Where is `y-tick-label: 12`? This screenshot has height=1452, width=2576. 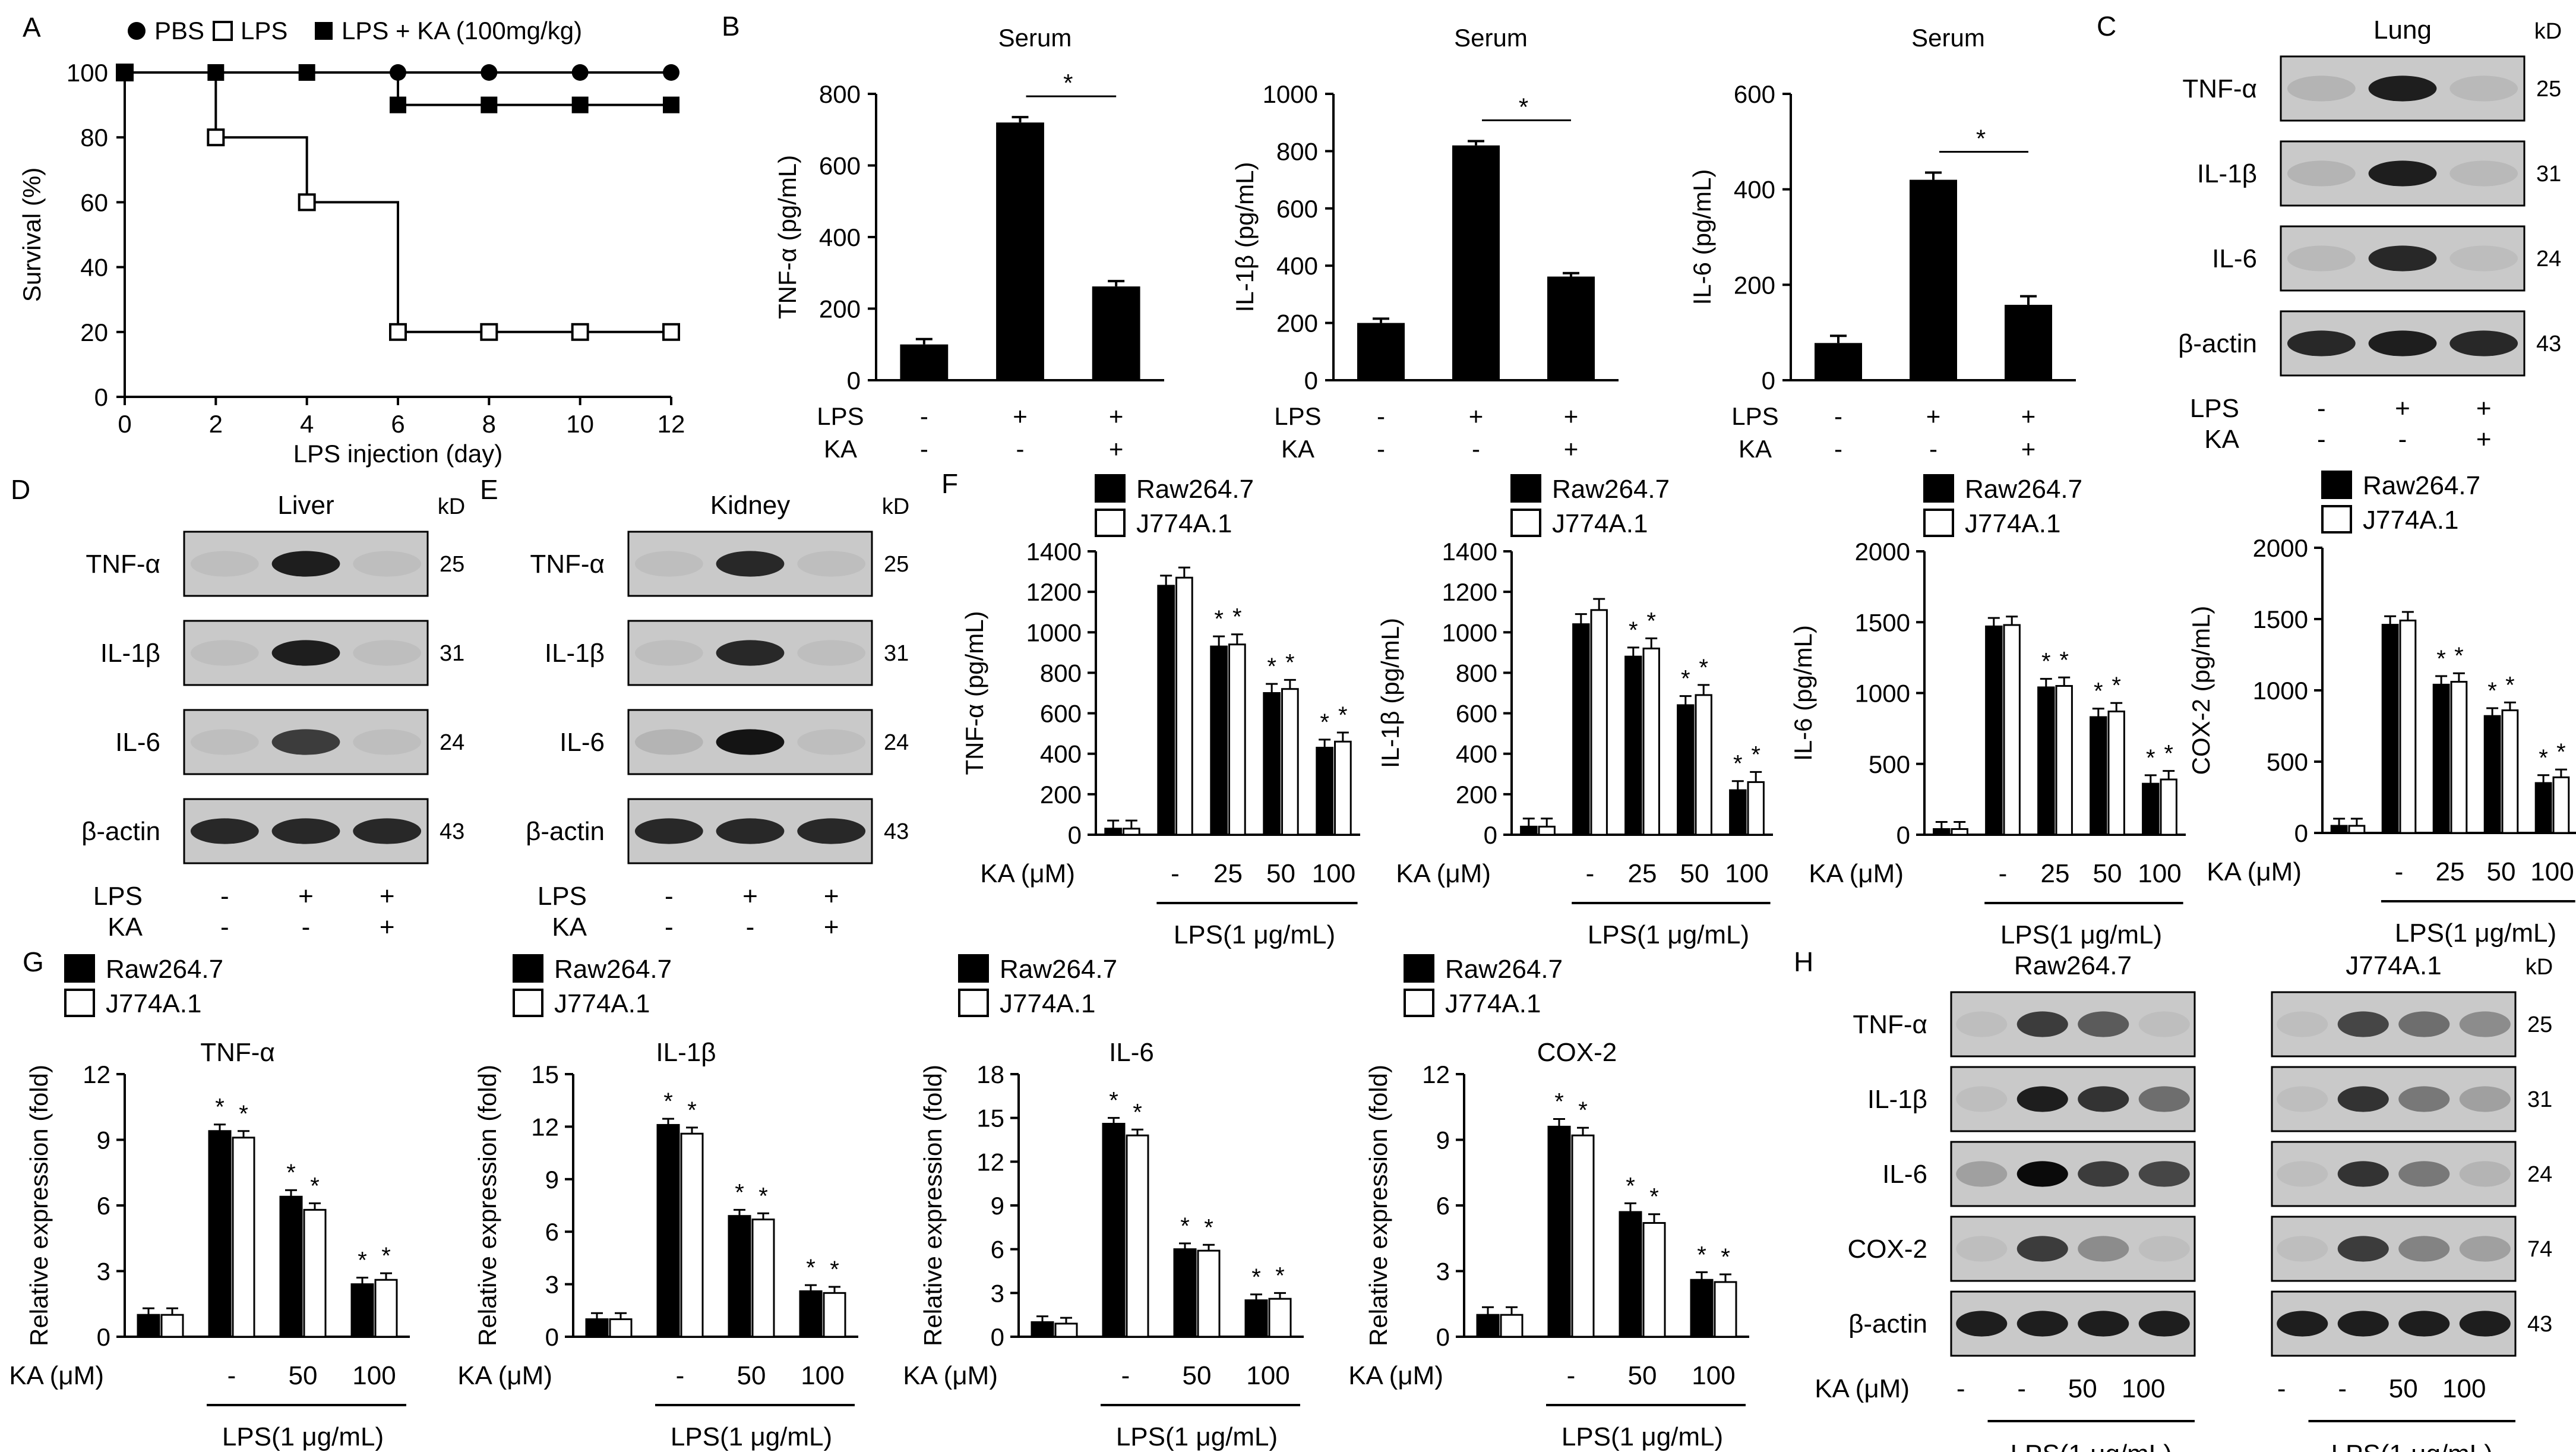
y-tick-label: 12 is located at coordinates (545, 1127).